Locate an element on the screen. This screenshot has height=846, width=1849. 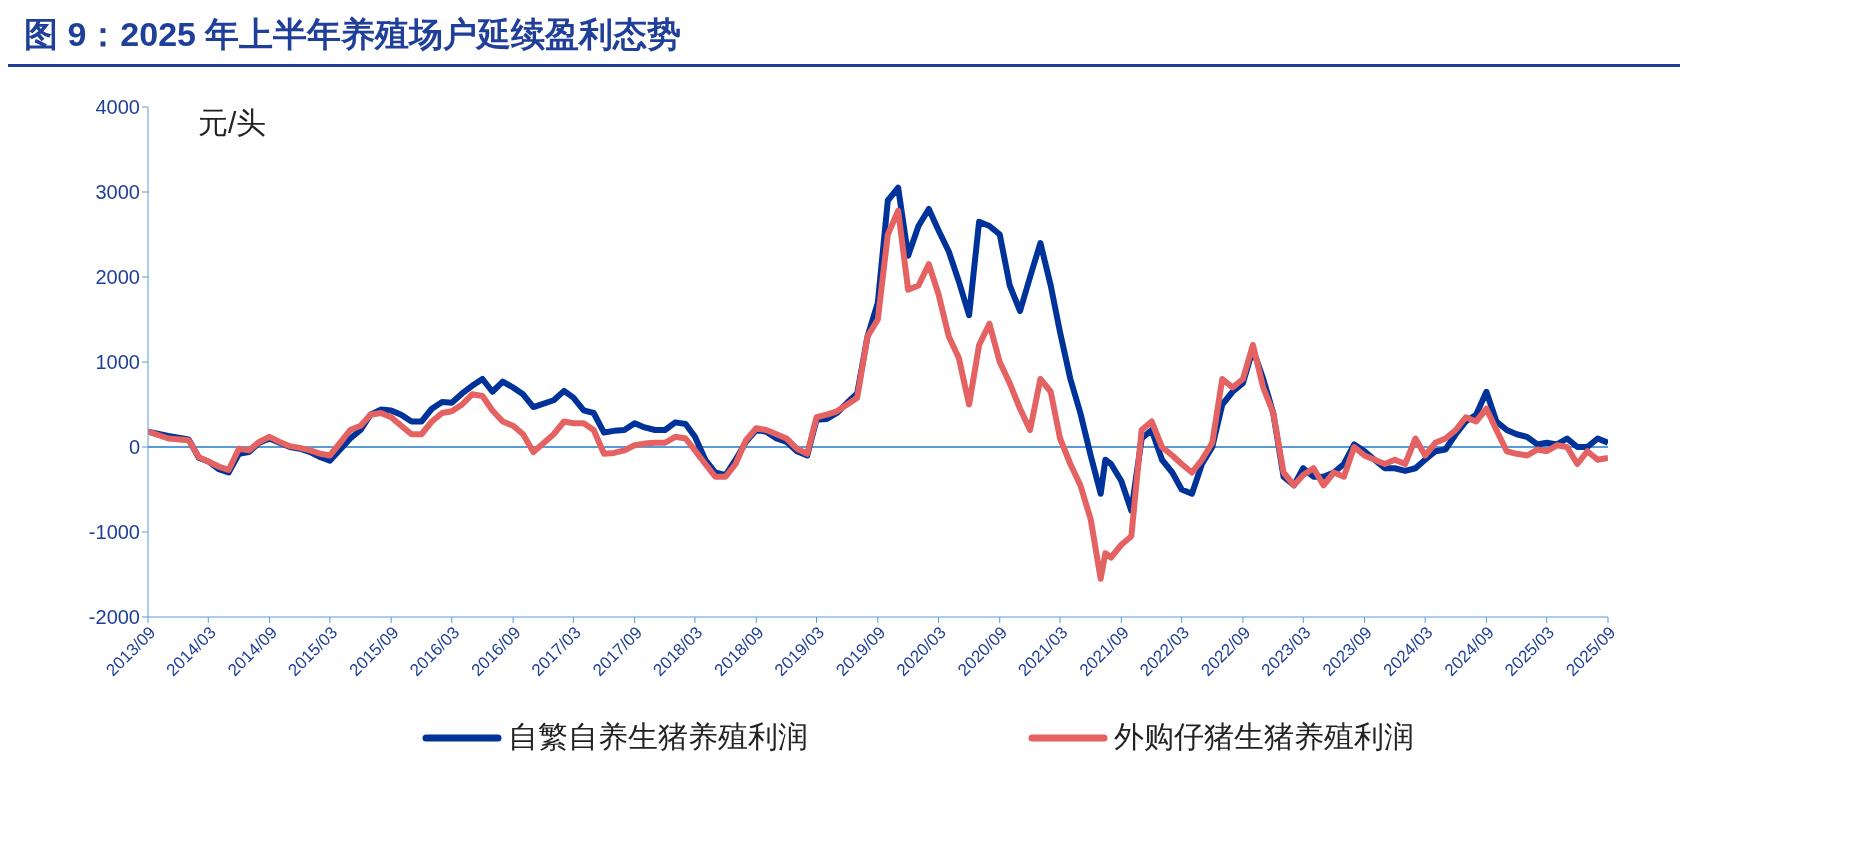
y-tick-label: 3000 is located at coordinates (117, 192).